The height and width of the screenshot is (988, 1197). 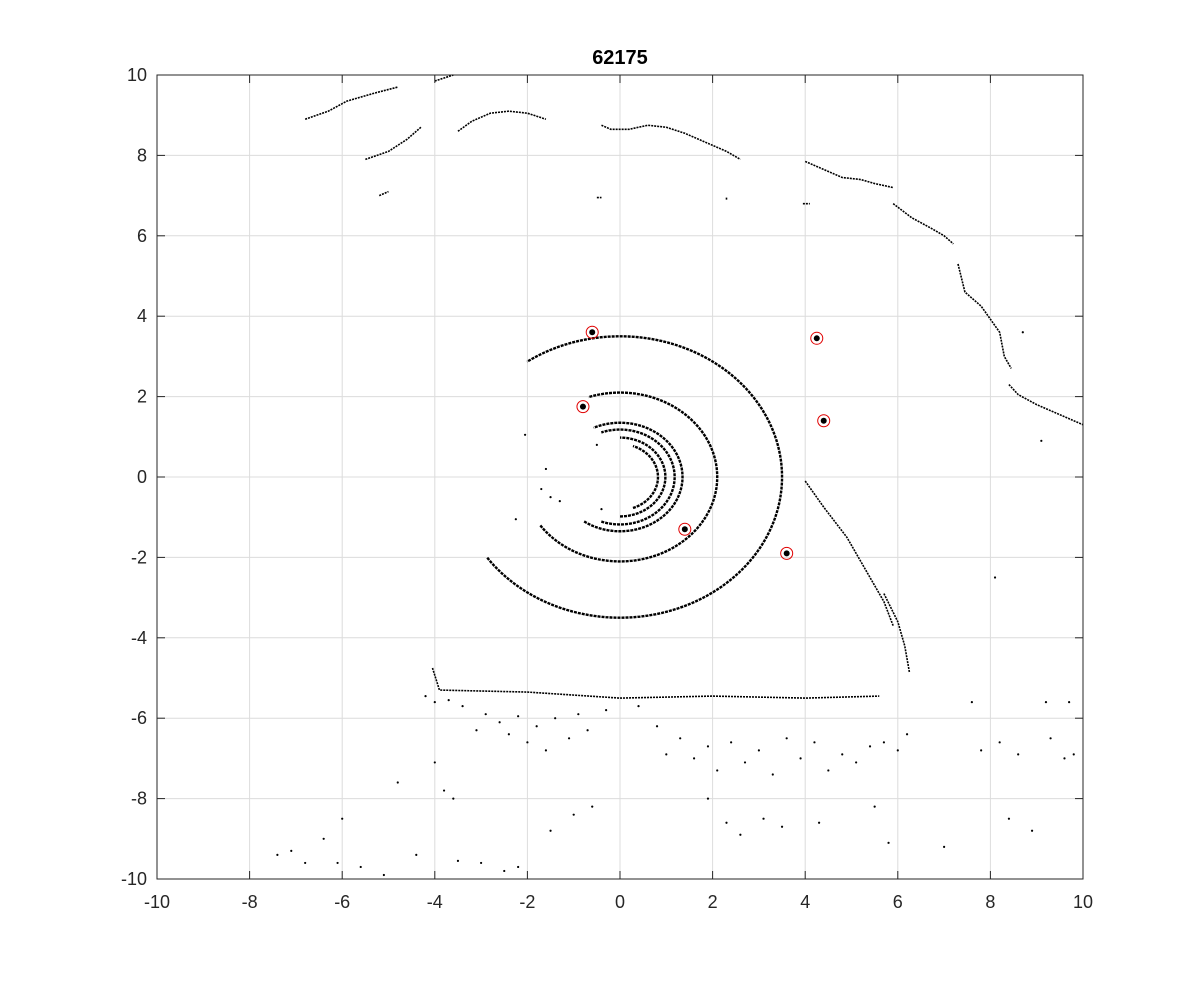 I want to click on y-tick-label: 2, so click(x=142, y=397).